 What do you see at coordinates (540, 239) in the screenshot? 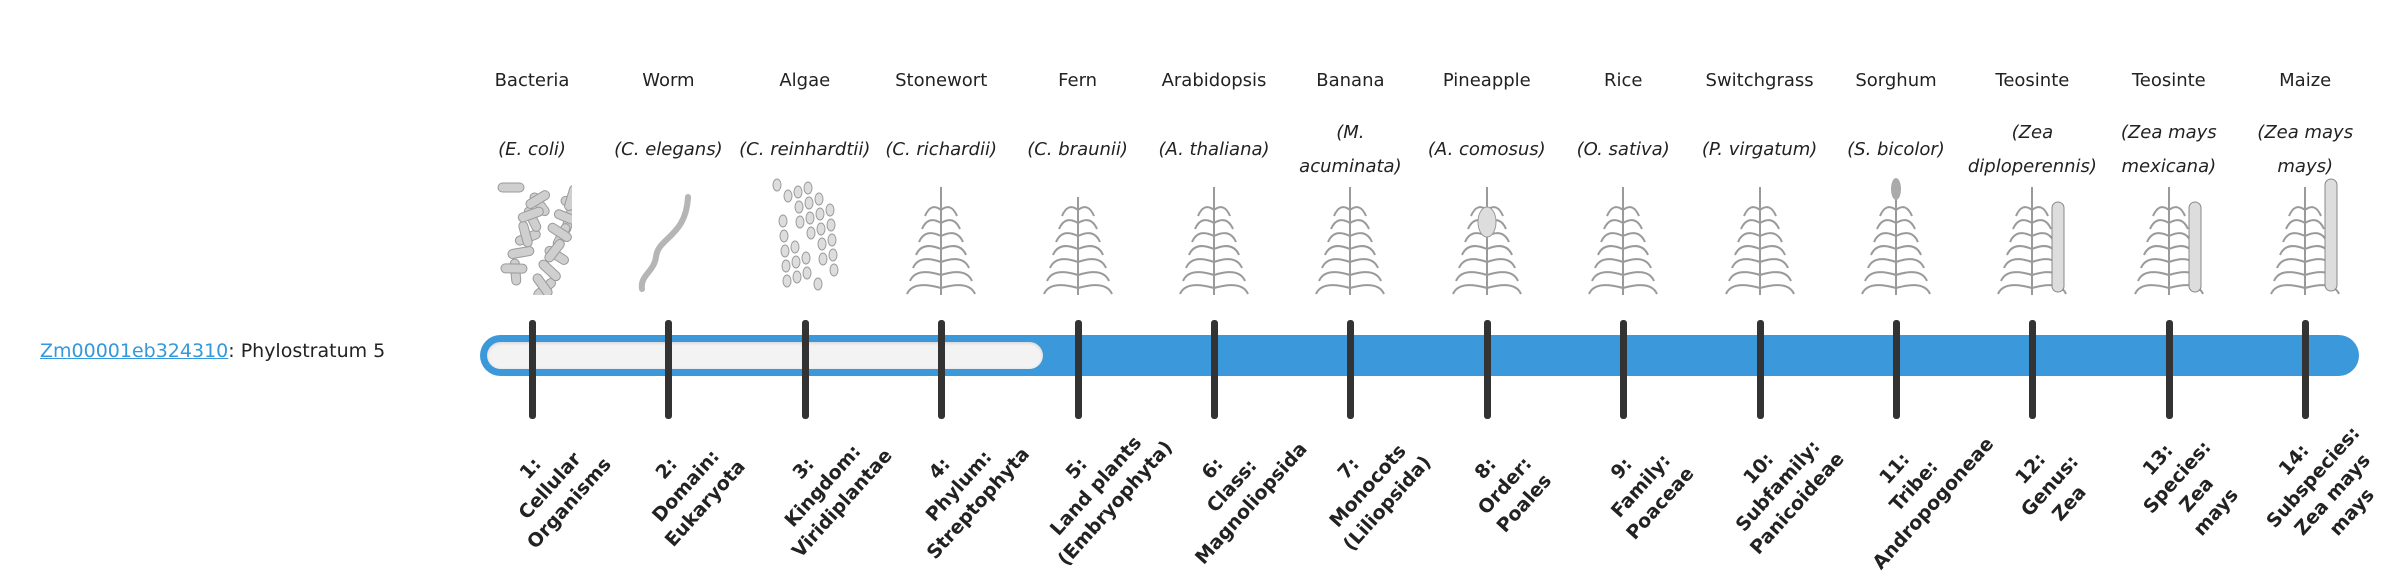
I see `bacteria-icon` at bounding box center [540, 239].